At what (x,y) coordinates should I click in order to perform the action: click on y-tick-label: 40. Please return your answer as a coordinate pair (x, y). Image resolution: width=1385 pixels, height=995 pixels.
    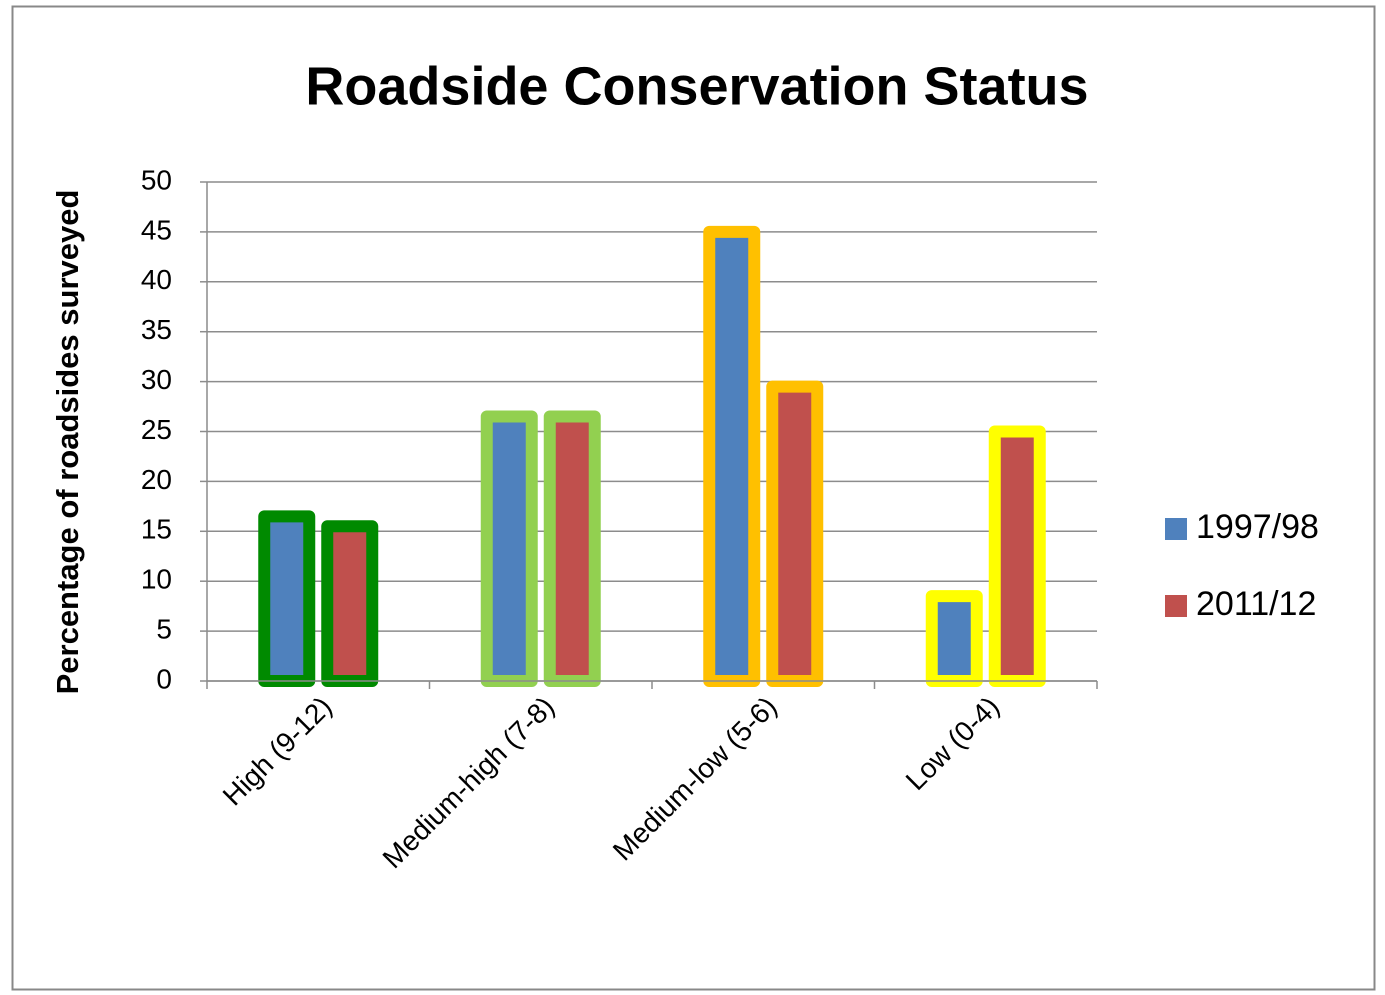
    Looking at the image, I should click on (156, 279).